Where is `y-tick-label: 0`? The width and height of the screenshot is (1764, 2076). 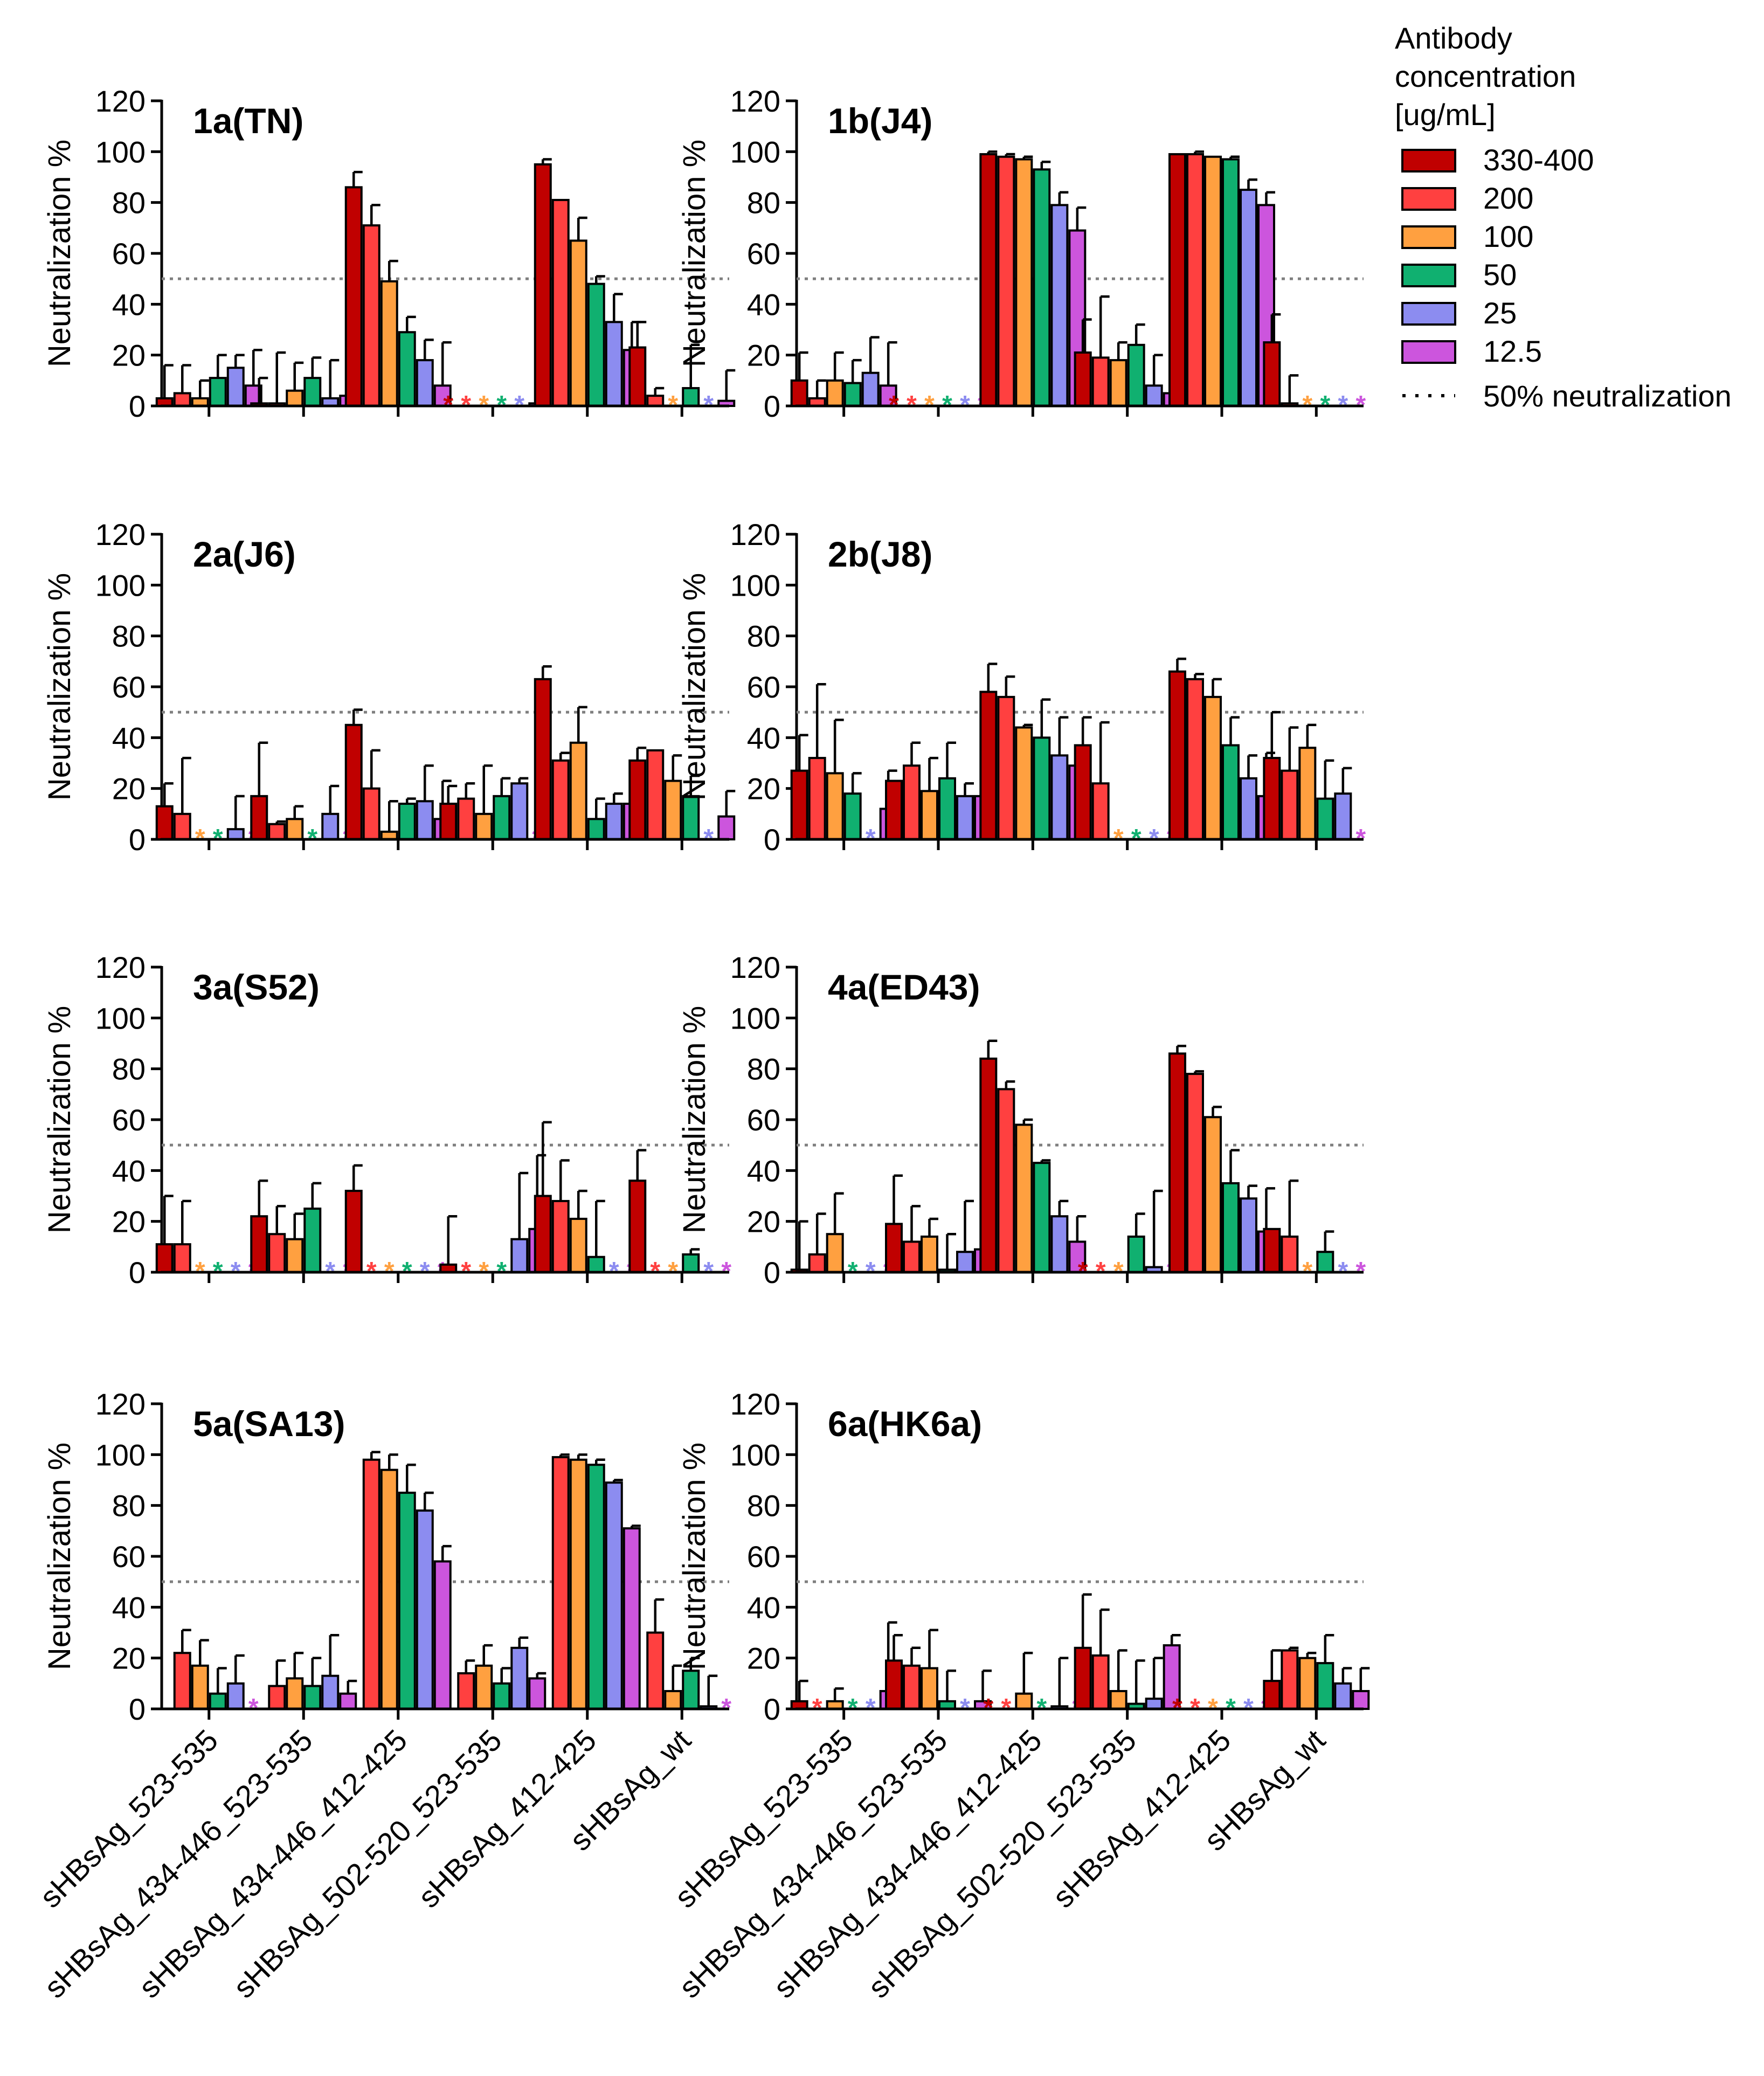 y-tick-label: 0 is located at coordinates (772, 1709).